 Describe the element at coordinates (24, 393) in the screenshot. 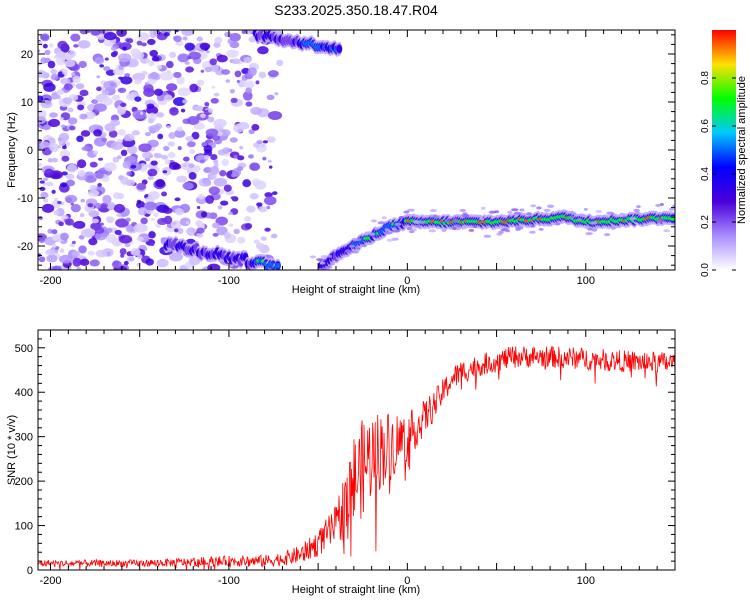

I see `y-tick-label: 400` at that location.